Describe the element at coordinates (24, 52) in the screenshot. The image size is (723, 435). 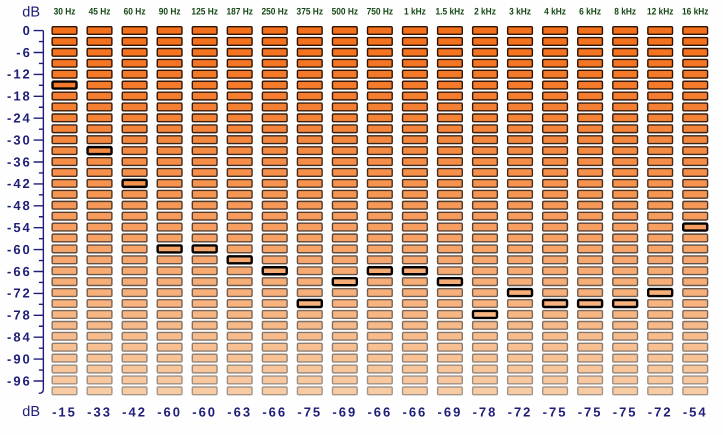
I see `svg-text: -6` at that location.